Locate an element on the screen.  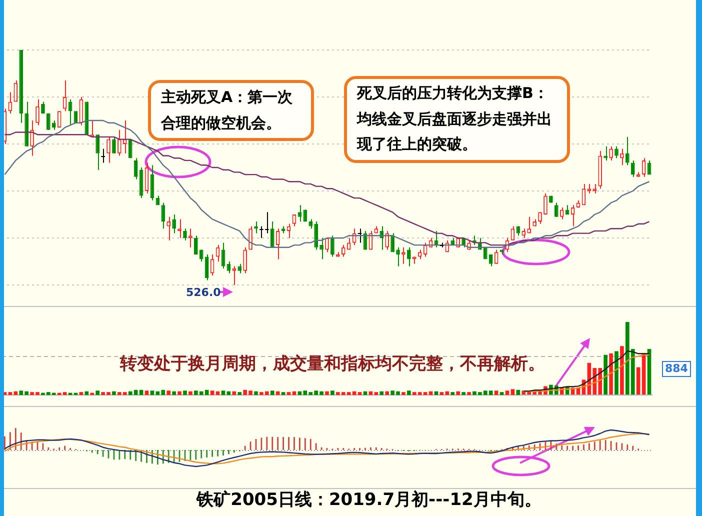
annotation: 转变处于换月周期，成交量和指标均不完整，不再解析。 is located at coordinates (332, 364).